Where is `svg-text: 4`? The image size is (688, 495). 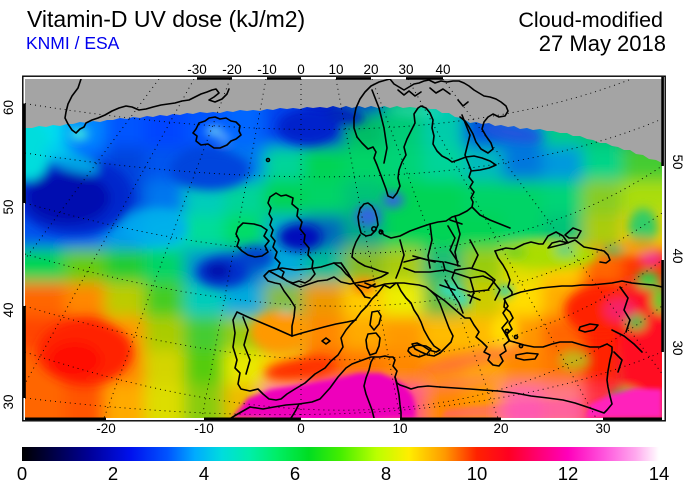
svg-text: 4 is located at coordinates (204, 473).